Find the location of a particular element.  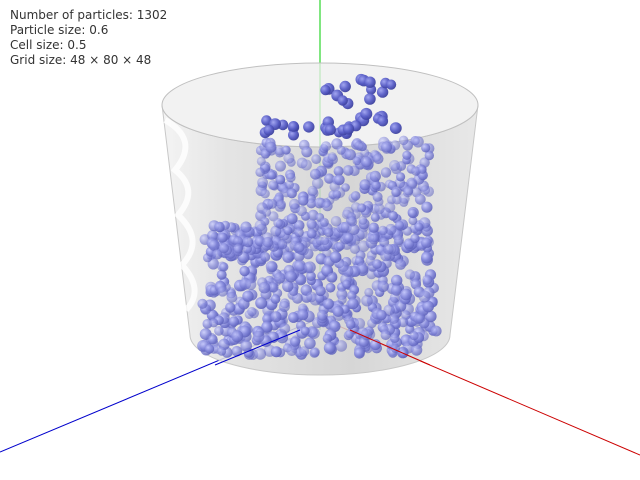

axis-z-front-line is located at coordinates (257, 347).